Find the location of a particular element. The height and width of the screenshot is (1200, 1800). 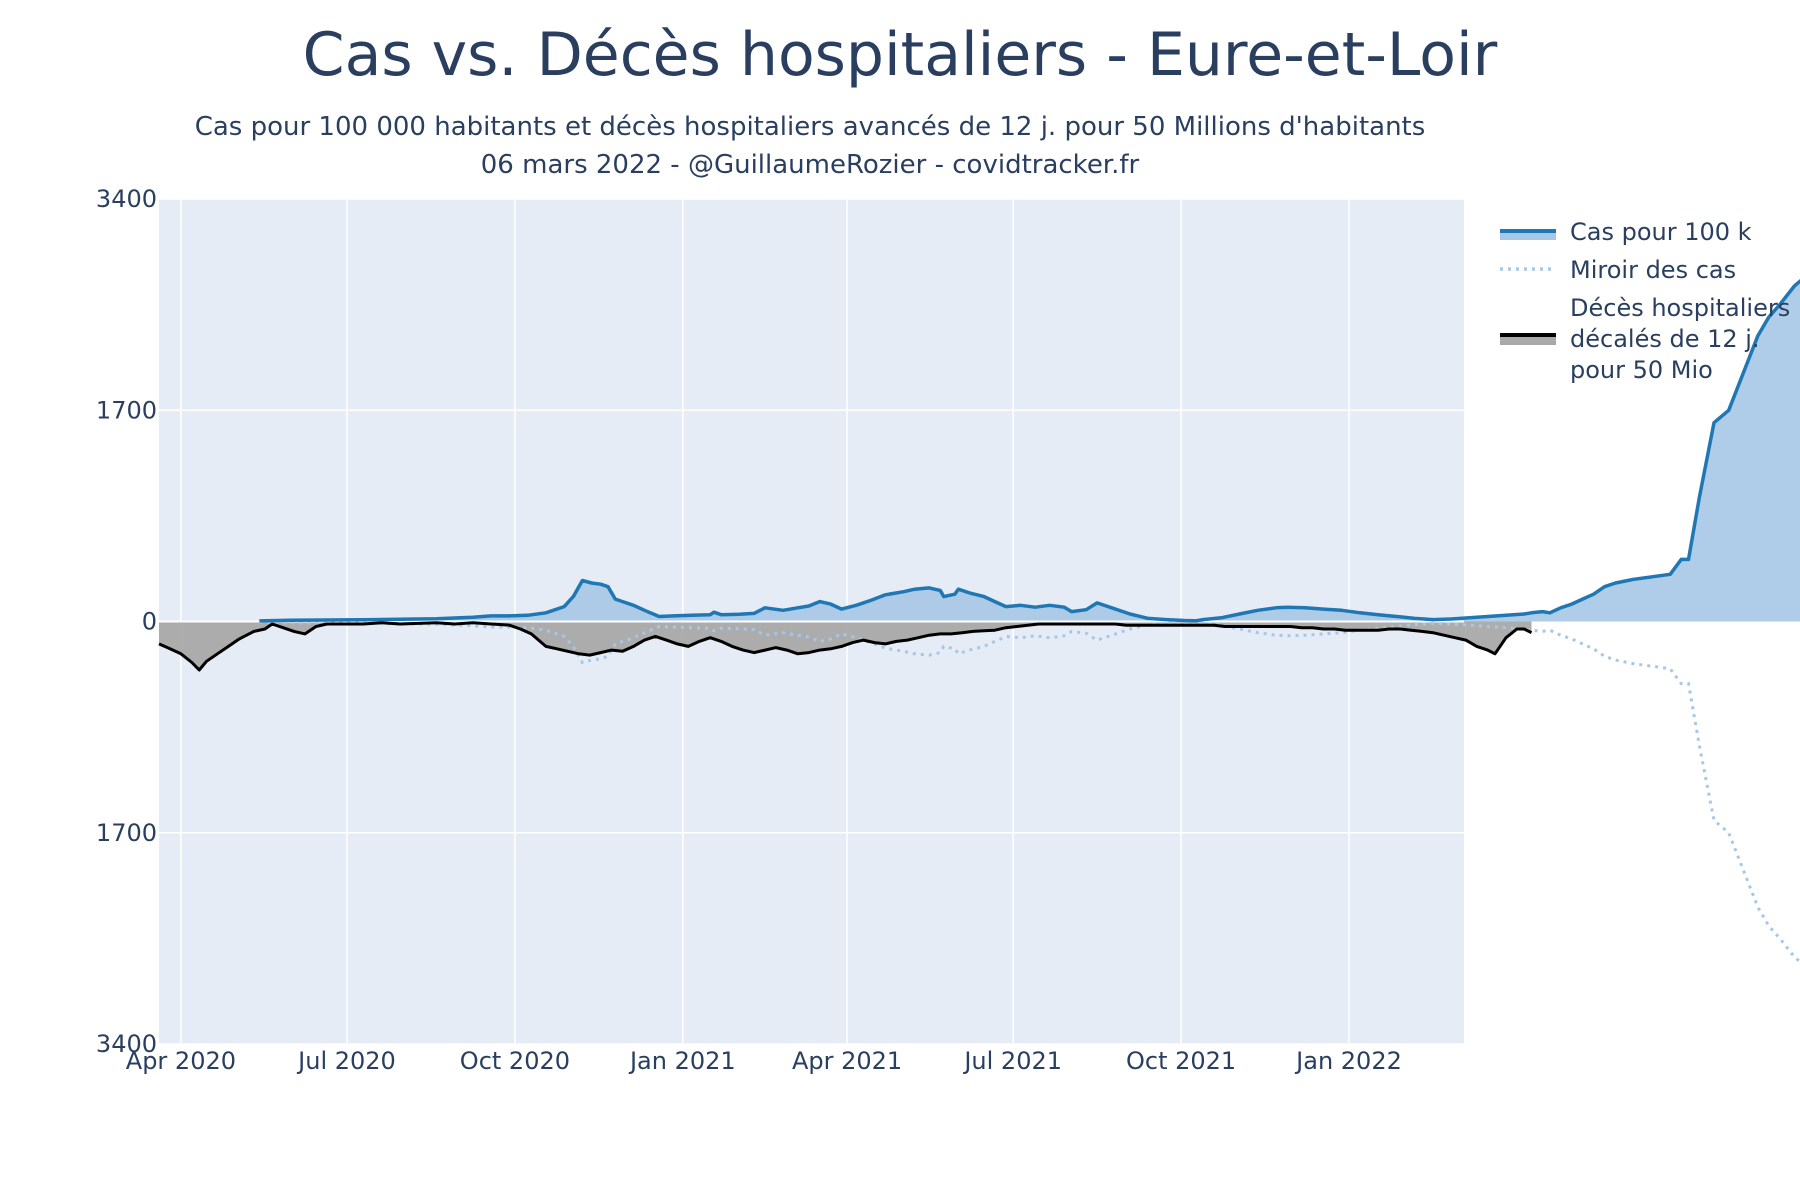

x-tick-label: Jul 2020 is located at coordinates (346, 1061).